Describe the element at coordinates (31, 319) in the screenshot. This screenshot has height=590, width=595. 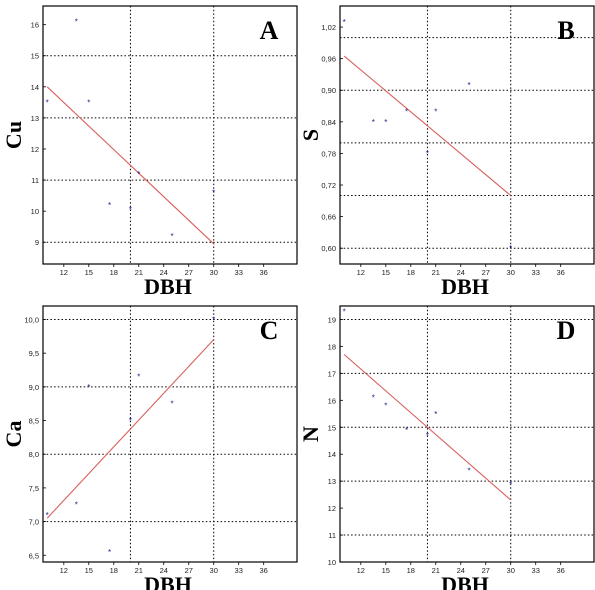
I see `y-tick-label: 10,0` at that location.